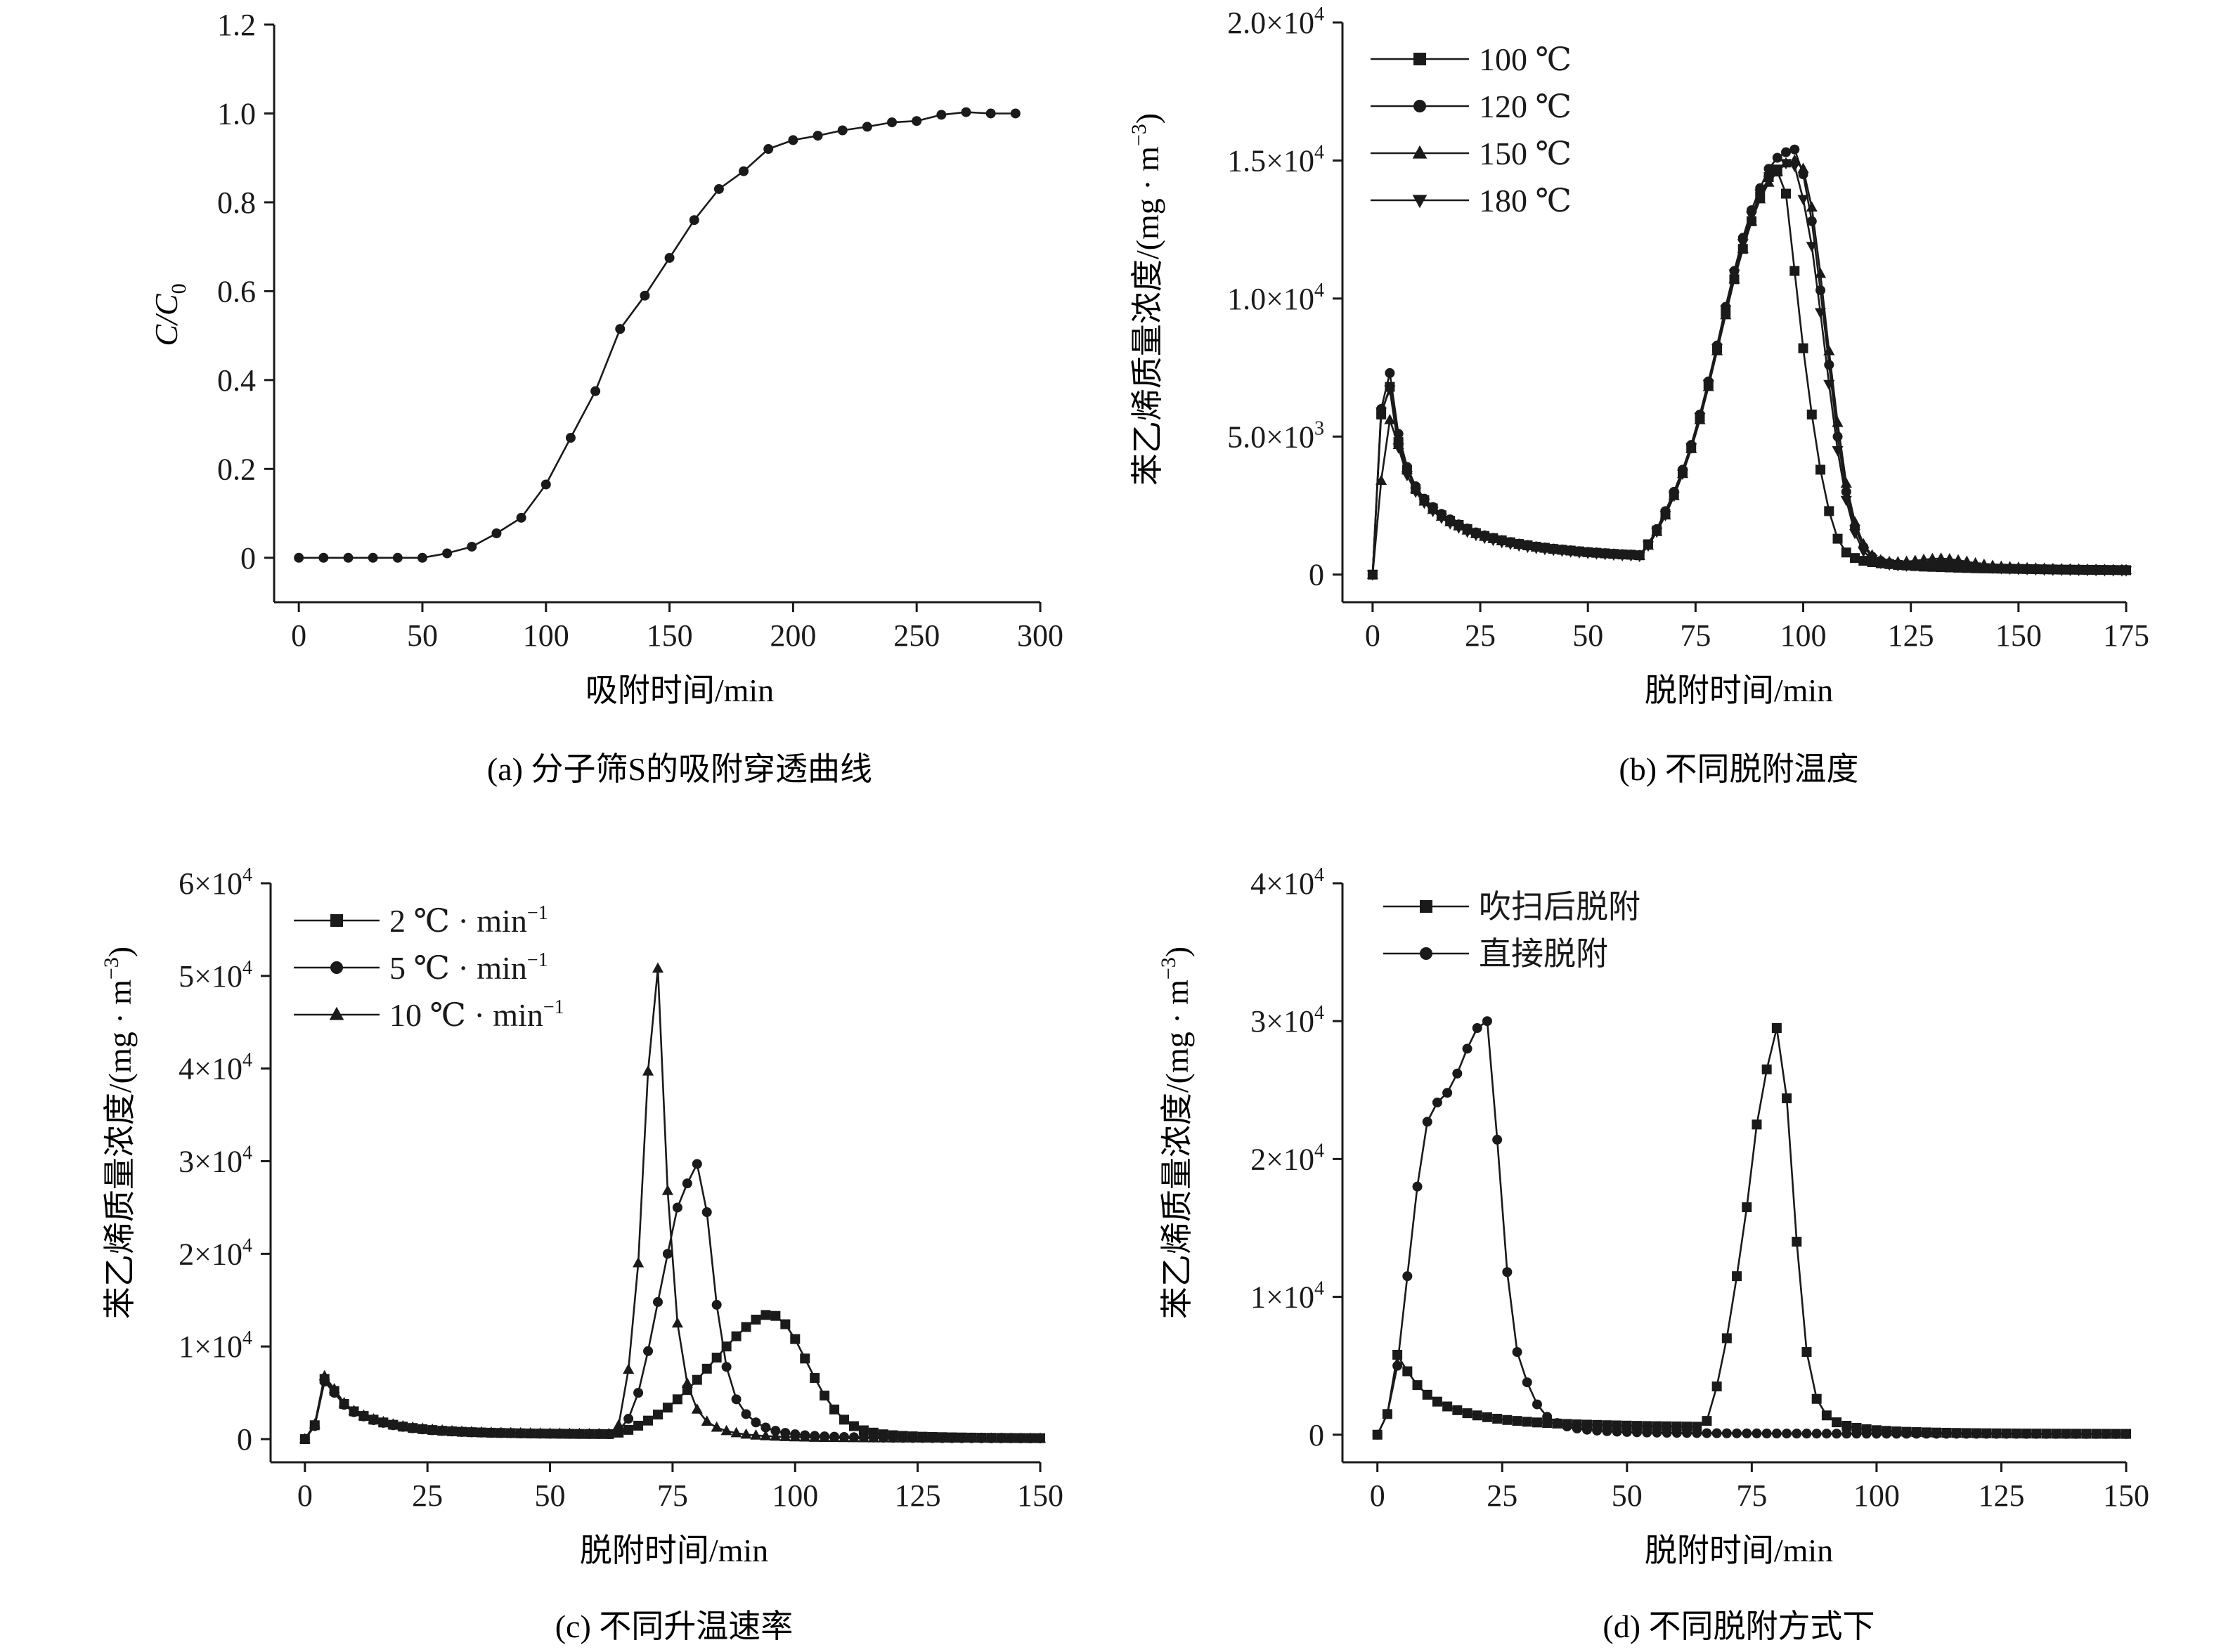 The width and height of the screenshot is (2214, 1652). What do you see at coordinates (546, 635) in the screenshot?
I see `panel-a-x-tick-label: 100` at bounding box center [546, 635].